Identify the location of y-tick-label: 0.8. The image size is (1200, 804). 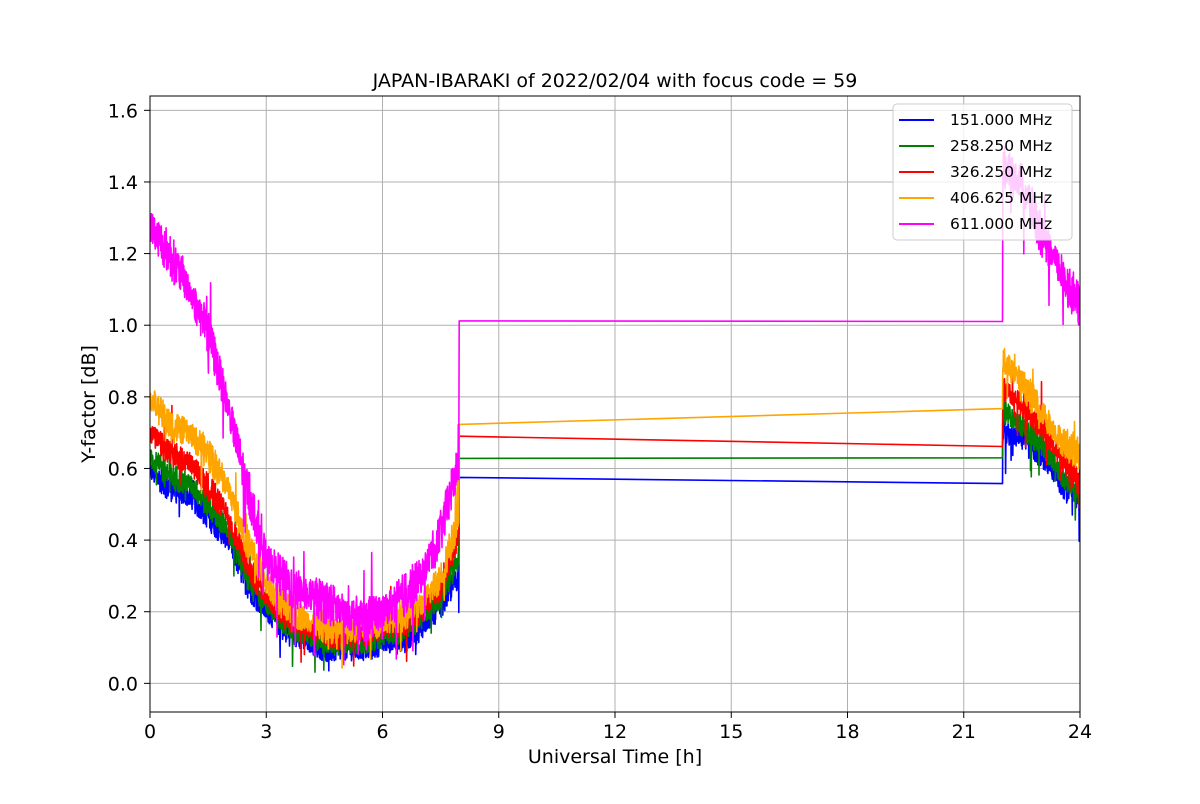
(123, 398).